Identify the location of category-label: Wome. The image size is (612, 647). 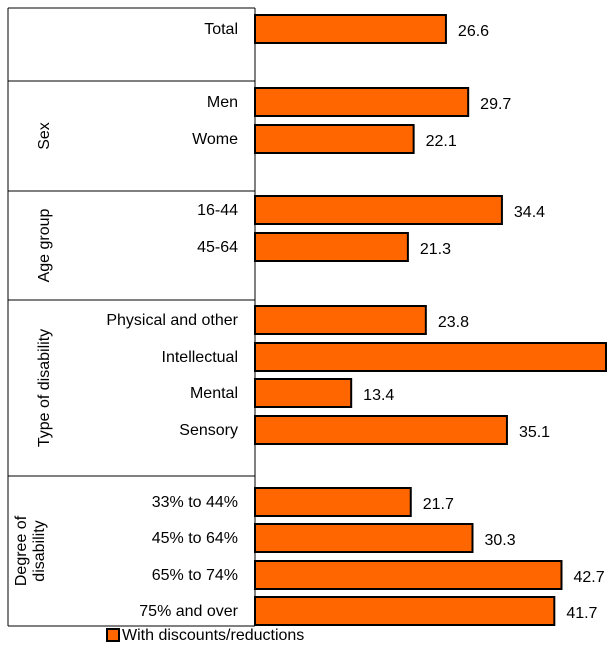
(215, 139).